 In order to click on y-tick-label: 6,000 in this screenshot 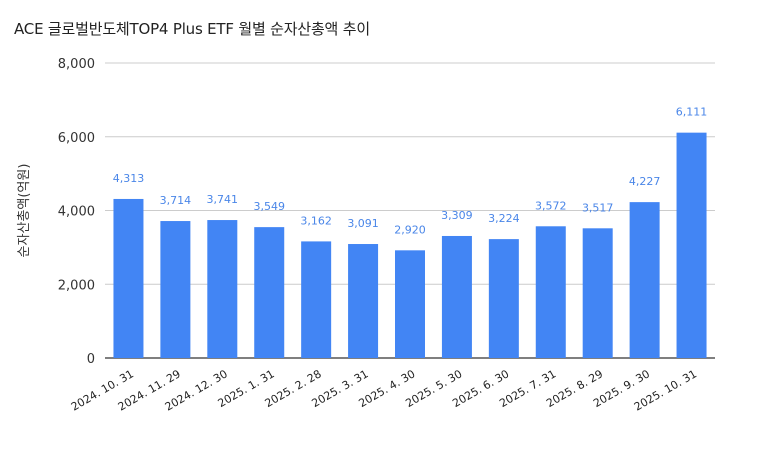, I will do `click(76, 138)`.